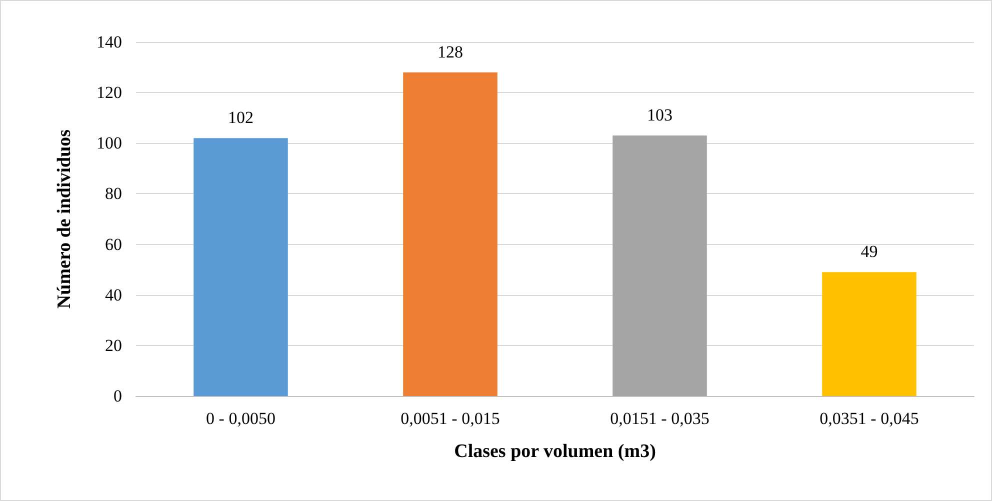  What do you see at coordinates (118, 396) in the screenshot?
I see `y-tick-label: 0` at bounding box center [118, 396].